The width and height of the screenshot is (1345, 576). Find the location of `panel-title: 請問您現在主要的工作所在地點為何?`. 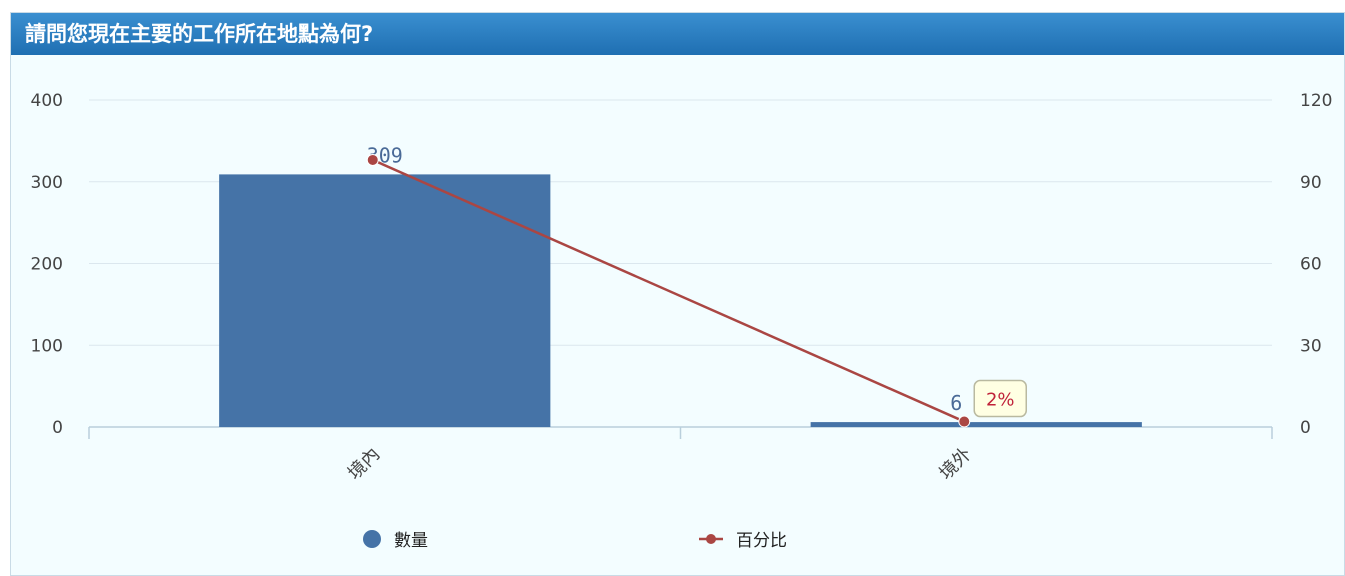

panel-title: 請問您現在主要的工作所在地點為何? is located at coordinates (677, 34).